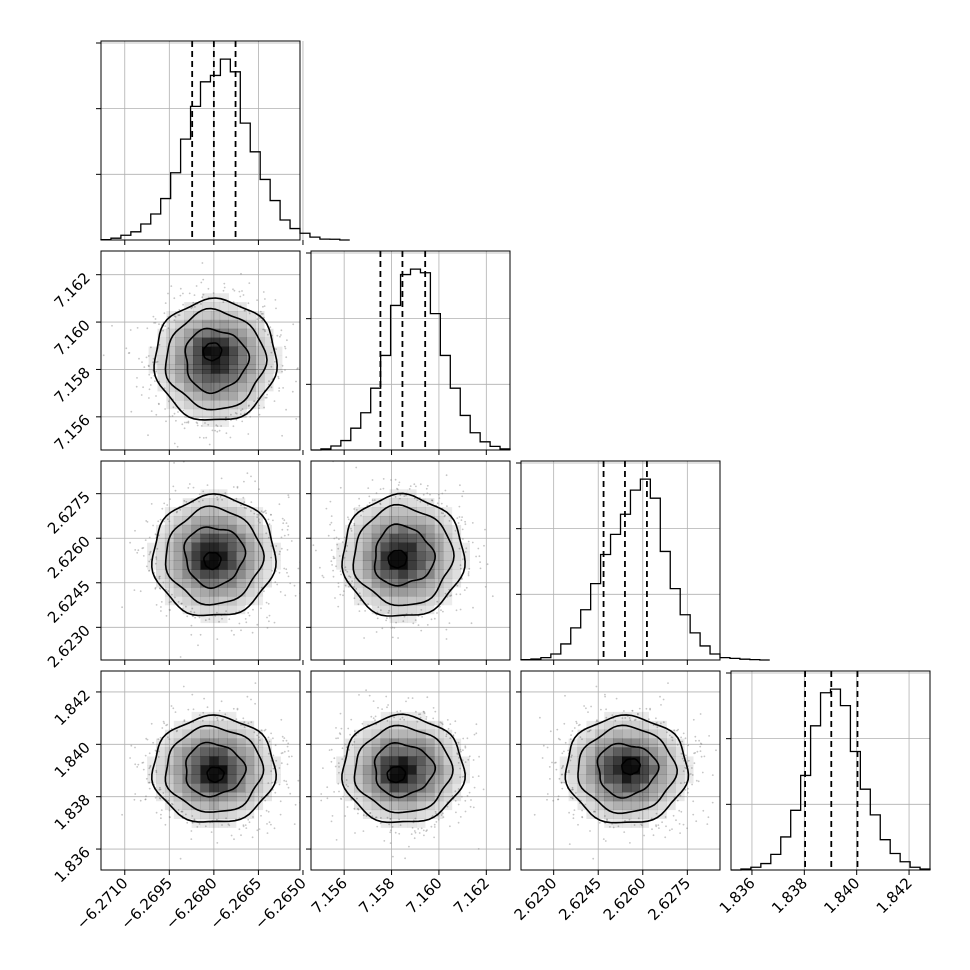 Image resolution: width=970 pixels, height=970 pixels. What do you see at coordinates (72, 812) in the screenshot?
I see `y-tick-label: 1.838` at bounding box center [72, 812].